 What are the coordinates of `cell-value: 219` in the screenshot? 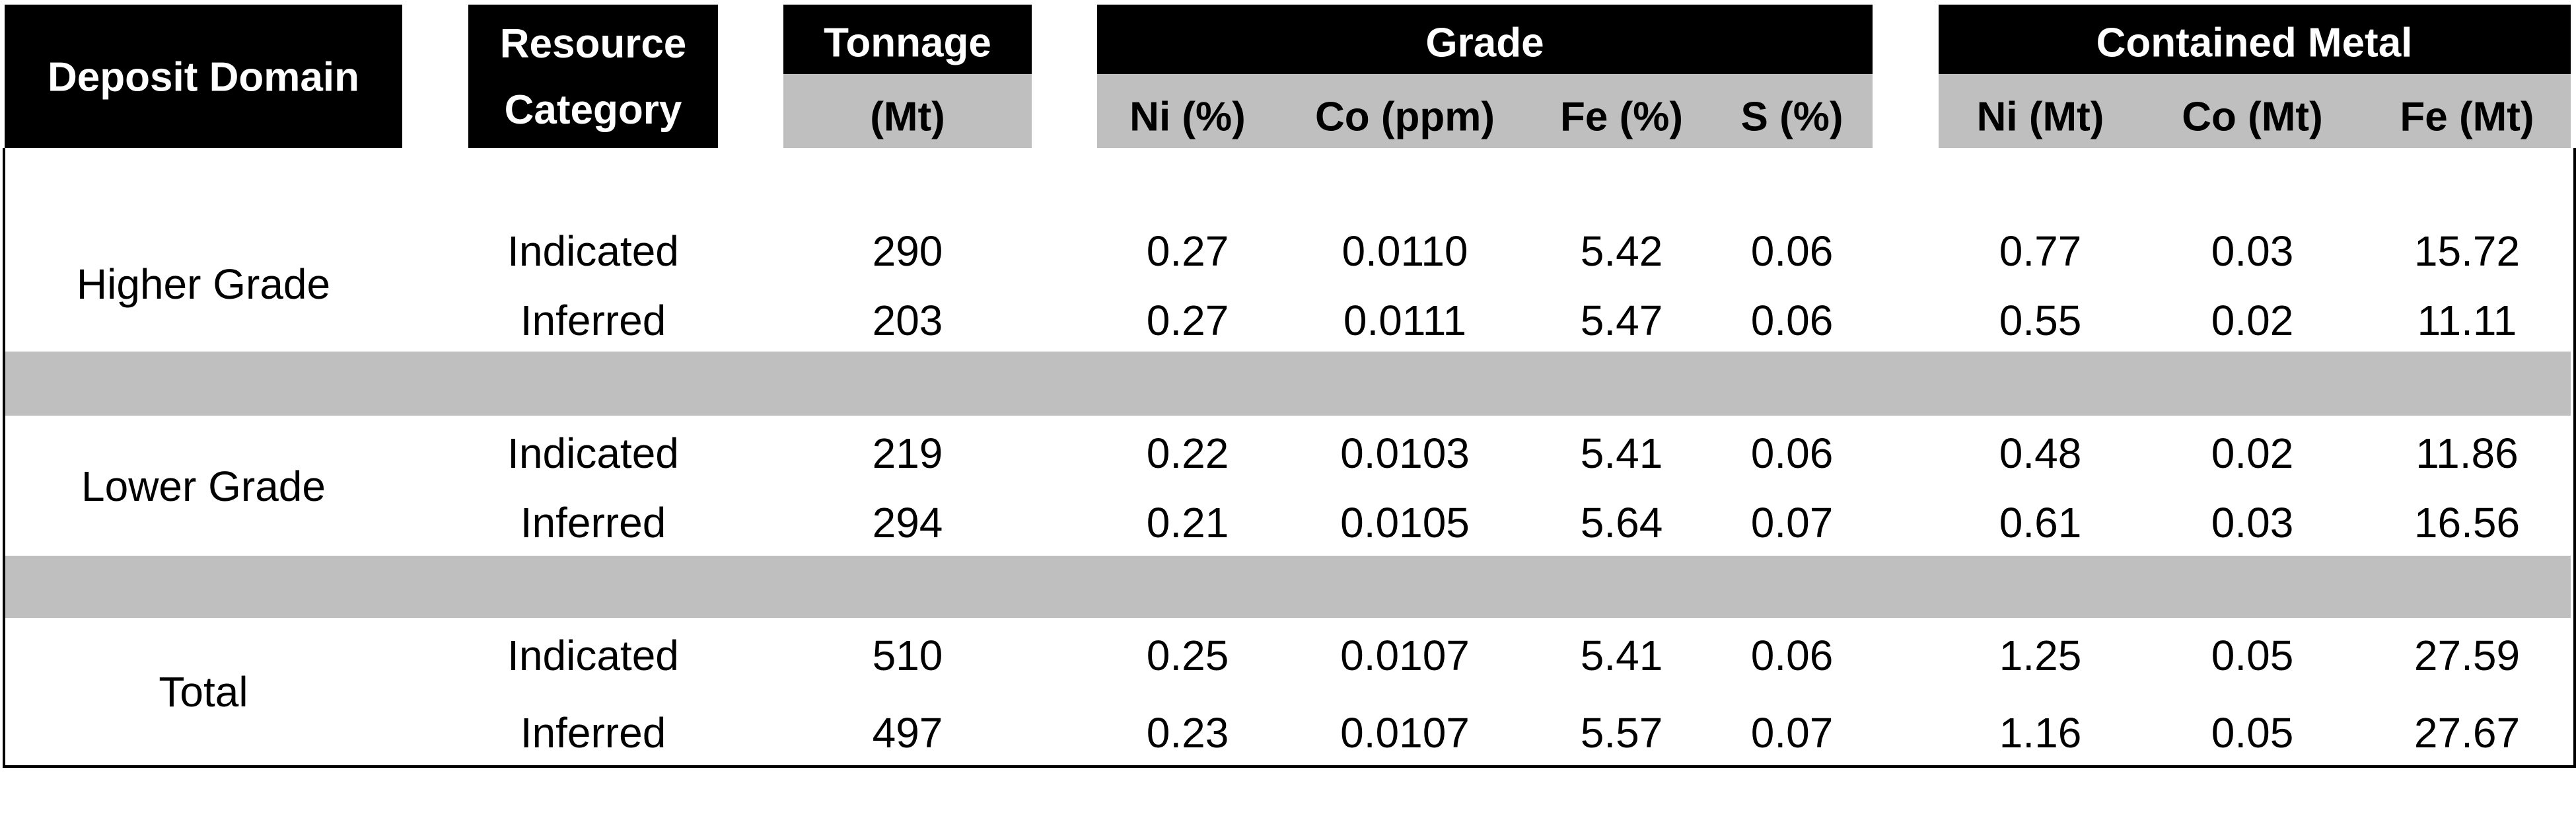 It's located at (907, 454).